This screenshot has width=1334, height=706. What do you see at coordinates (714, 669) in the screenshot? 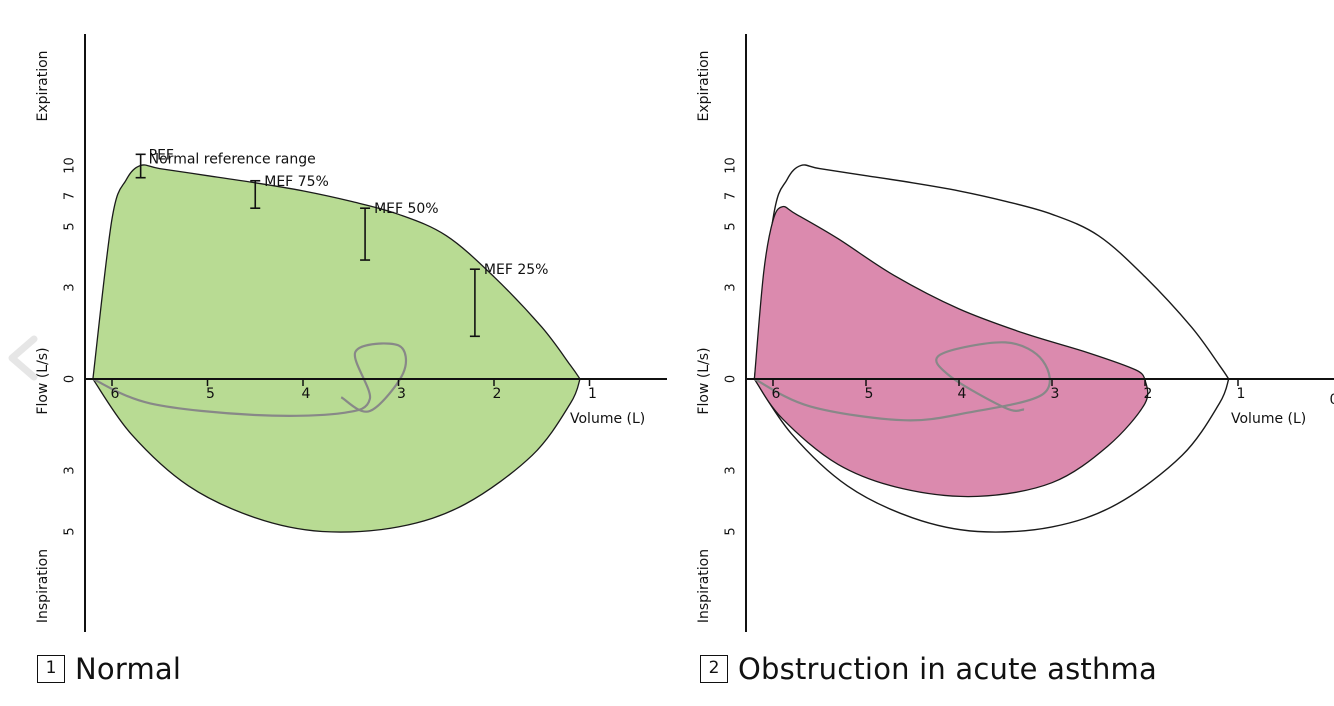
I see `figure-number: 2` at bounding box center [714, 669].